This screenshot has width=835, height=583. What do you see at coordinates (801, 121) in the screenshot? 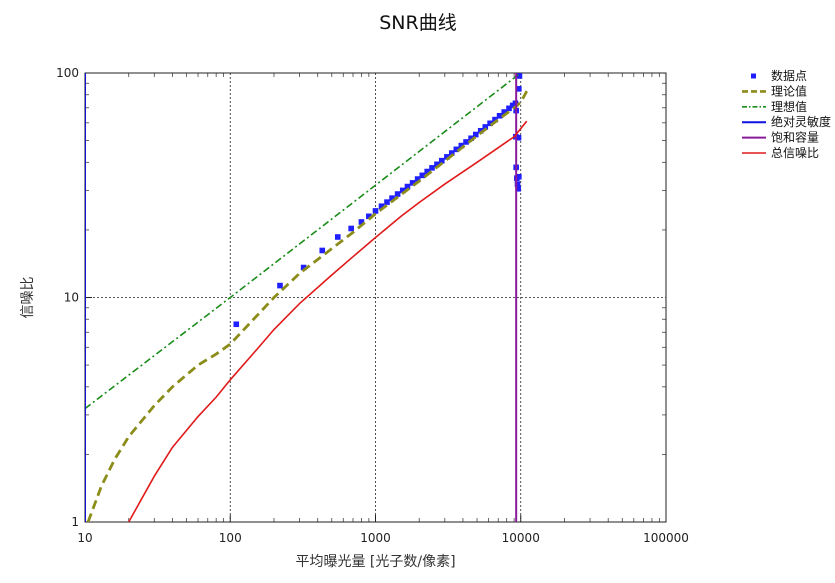
I see `legend-label: 绝对灵敏度` at bounding box center [801, 121].